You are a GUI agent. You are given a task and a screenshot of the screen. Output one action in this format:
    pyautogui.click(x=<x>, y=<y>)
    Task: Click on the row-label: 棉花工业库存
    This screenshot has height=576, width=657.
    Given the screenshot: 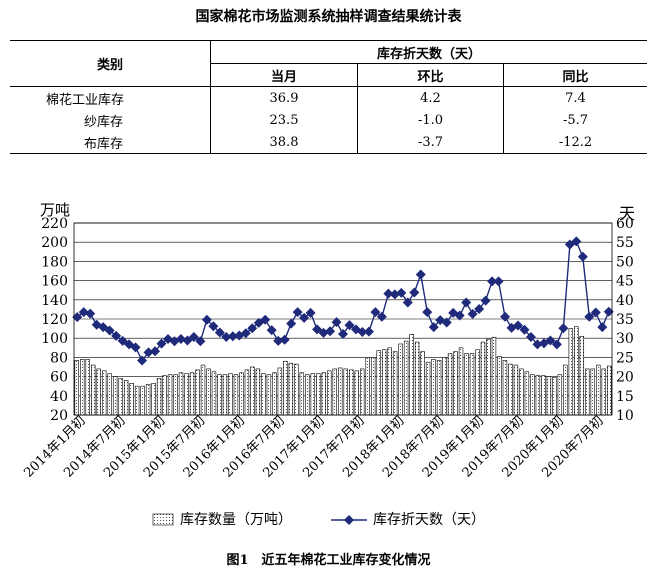 What is the action you would take?
    pyautogui.click(x=85, y=100)
    